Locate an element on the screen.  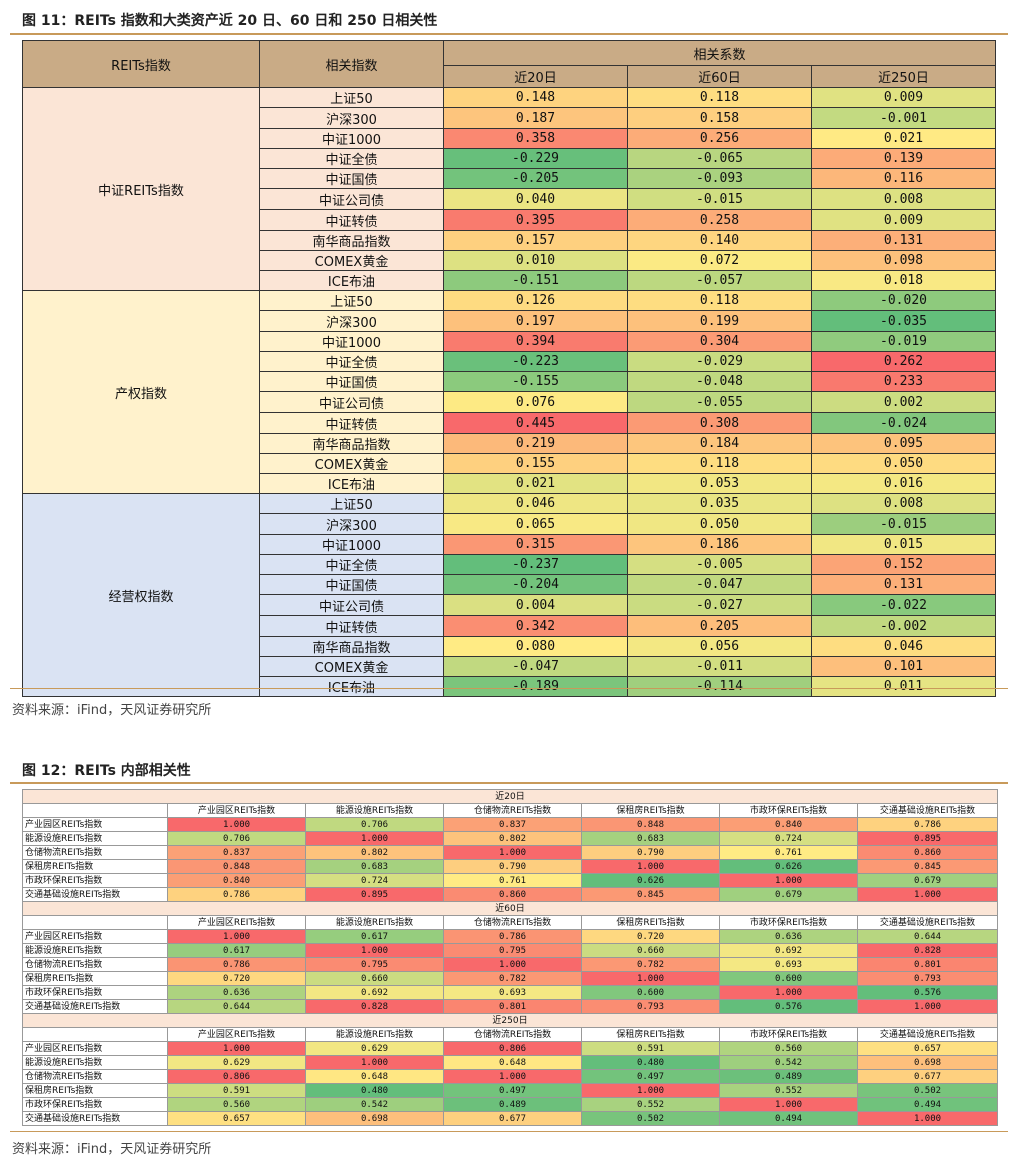
correlation-cell: 0.118 is located at coordinates (719, 463).